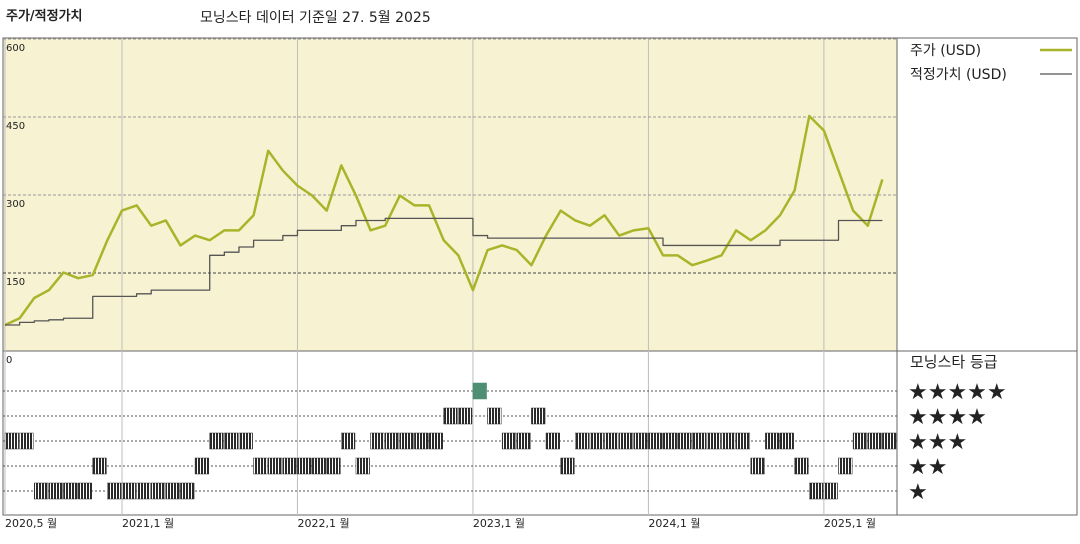 This screenshot has height=544, width=1080. What do you see at coordinates (15, 282) in the screenshot?
I see `y-tick-label: 150` at bounding box center [15, 282].